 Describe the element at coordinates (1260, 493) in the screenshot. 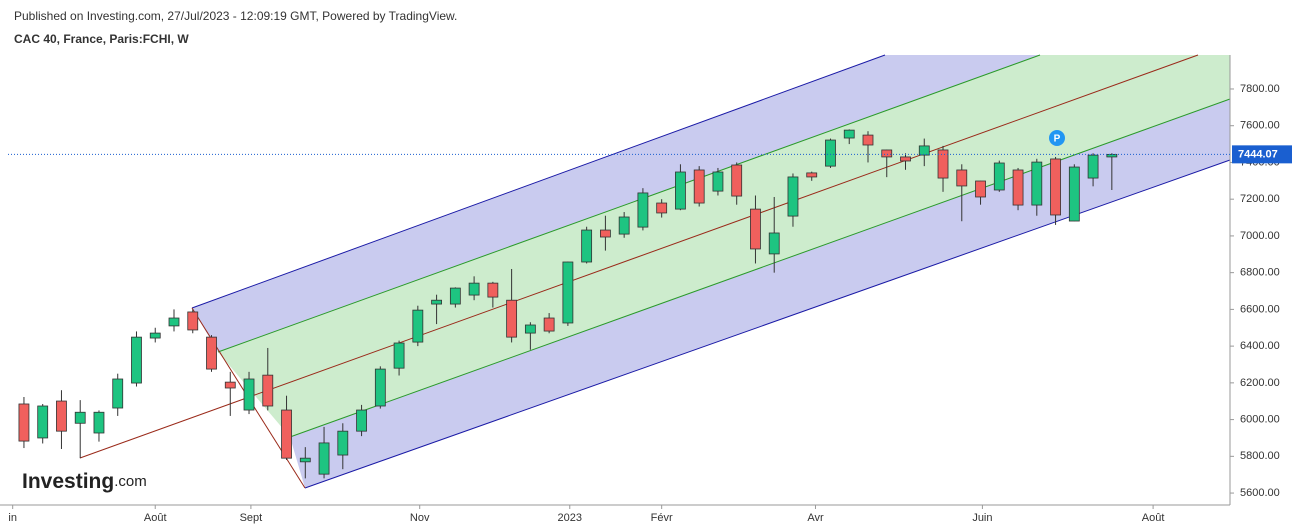

I see `y-tick-label: 5600.00` at that location.